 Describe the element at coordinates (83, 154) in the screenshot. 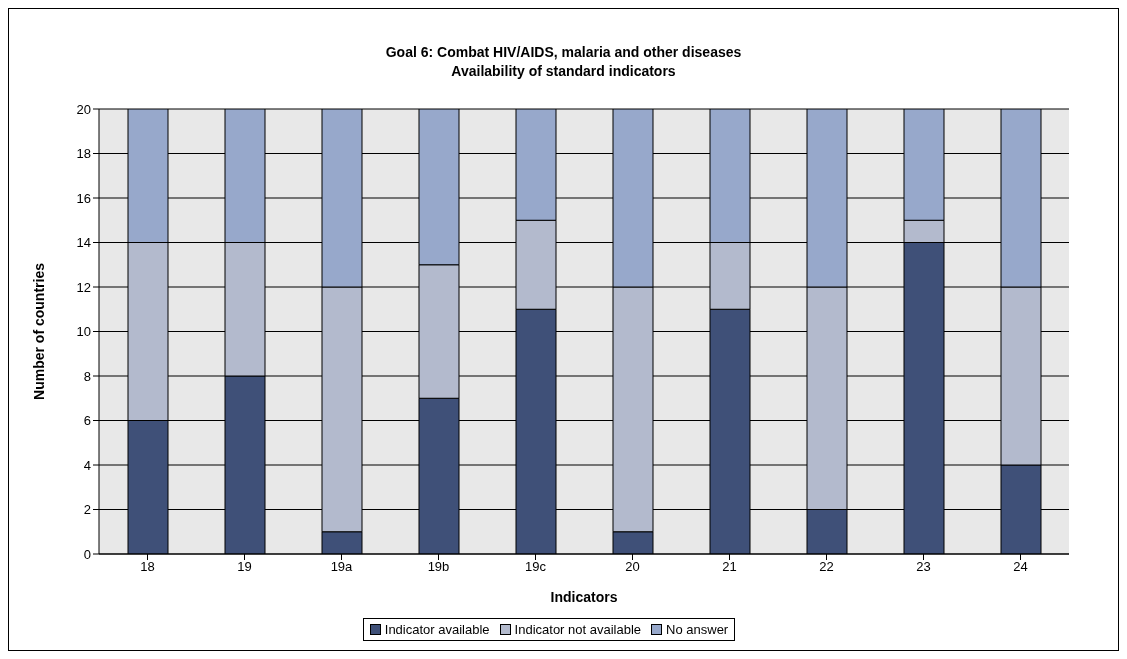

I see `y-tick-label: 18` at that location.